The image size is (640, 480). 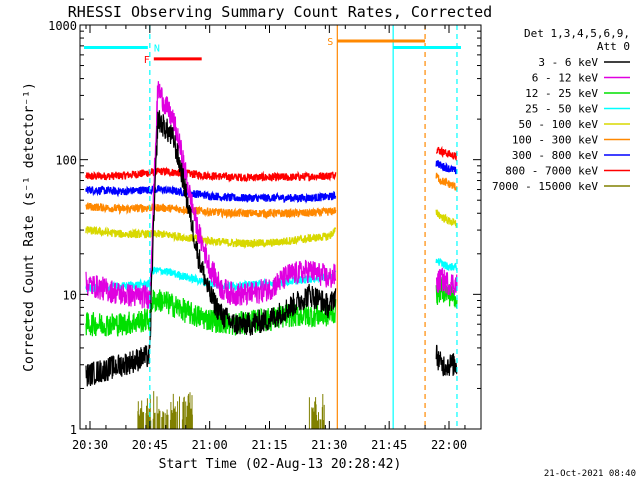 What do you see at coordinates (551, 171) in the screenshot?
I see `legend-label-7: 800 - 7000 keV` at bounding box center [551, 171].